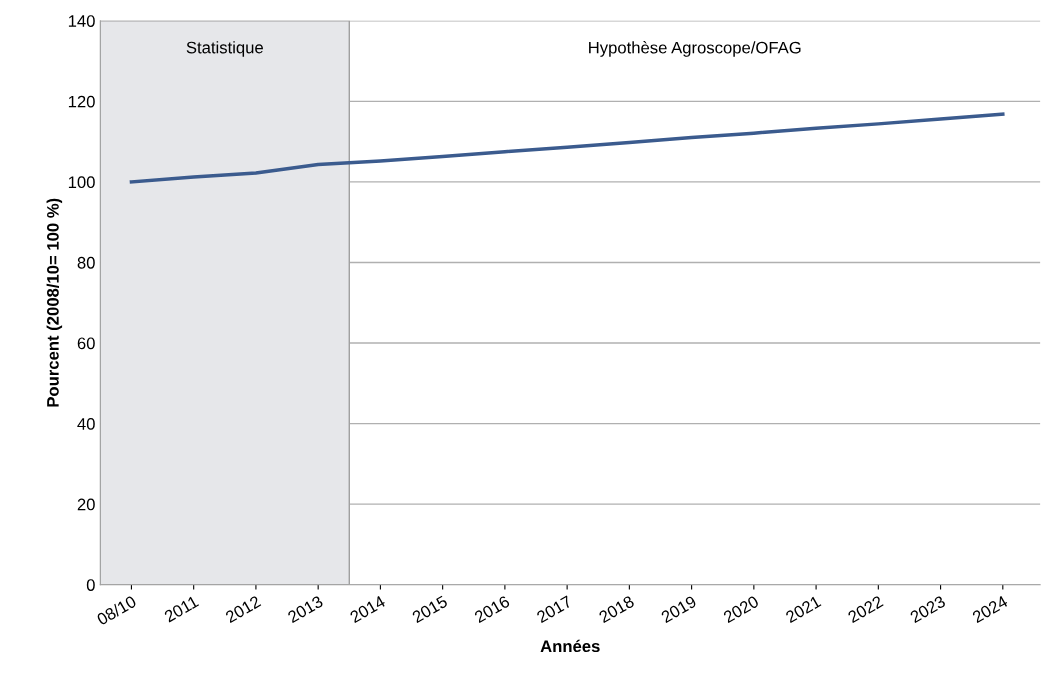 This screenshot has height=692, width=1056. What do you see at coordinates (616, 609) in the screenshot?
I see `x-tick-label: 2018` at bounding box center [616, 609].